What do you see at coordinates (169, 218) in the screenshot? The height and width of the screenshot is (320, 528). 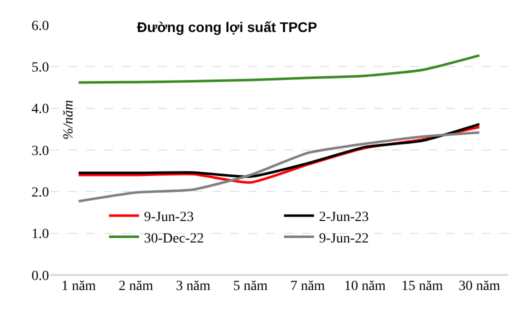 I see `legend-label: 9-Jun-23` at bounding box center [169, 218].